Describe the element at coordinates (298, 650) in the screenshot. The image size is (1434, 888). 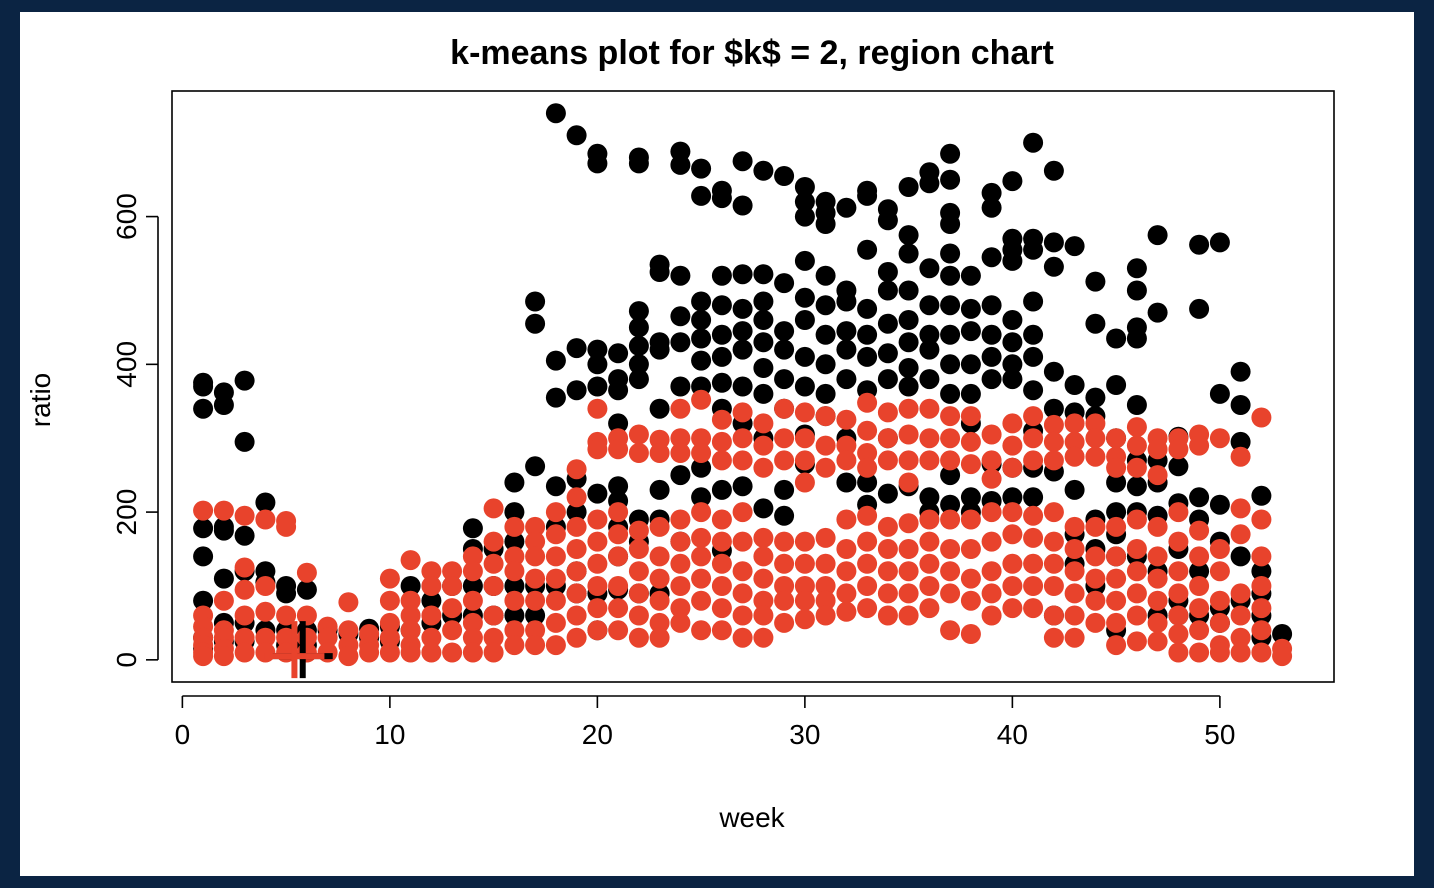
I see `centroid-layer` at that location.